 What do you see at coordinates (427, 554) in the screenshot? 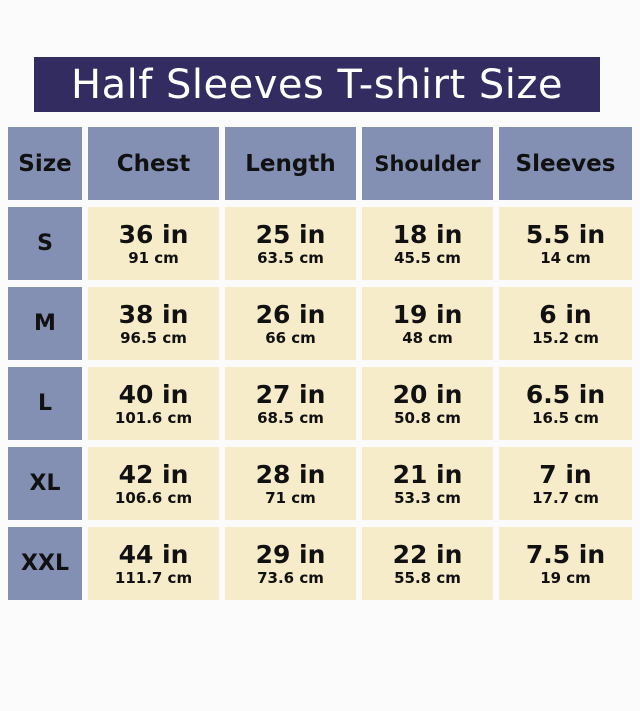
I see `inch-value: 22 in` at bounding box center [427, 554].